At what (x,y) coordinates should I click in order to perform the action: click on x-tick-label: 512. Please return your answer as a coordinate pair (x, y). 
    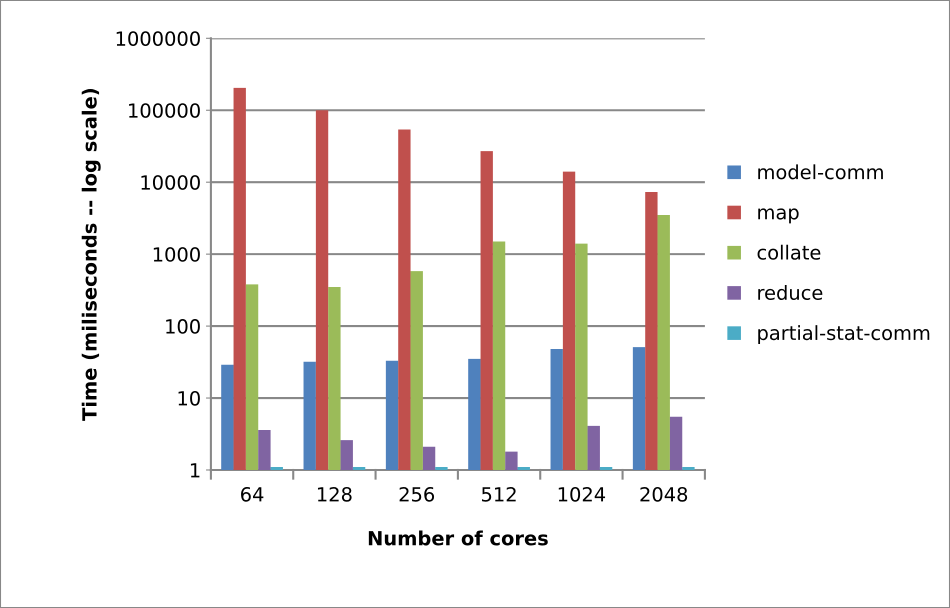
    Looking at the image, I should click on (499, 494).